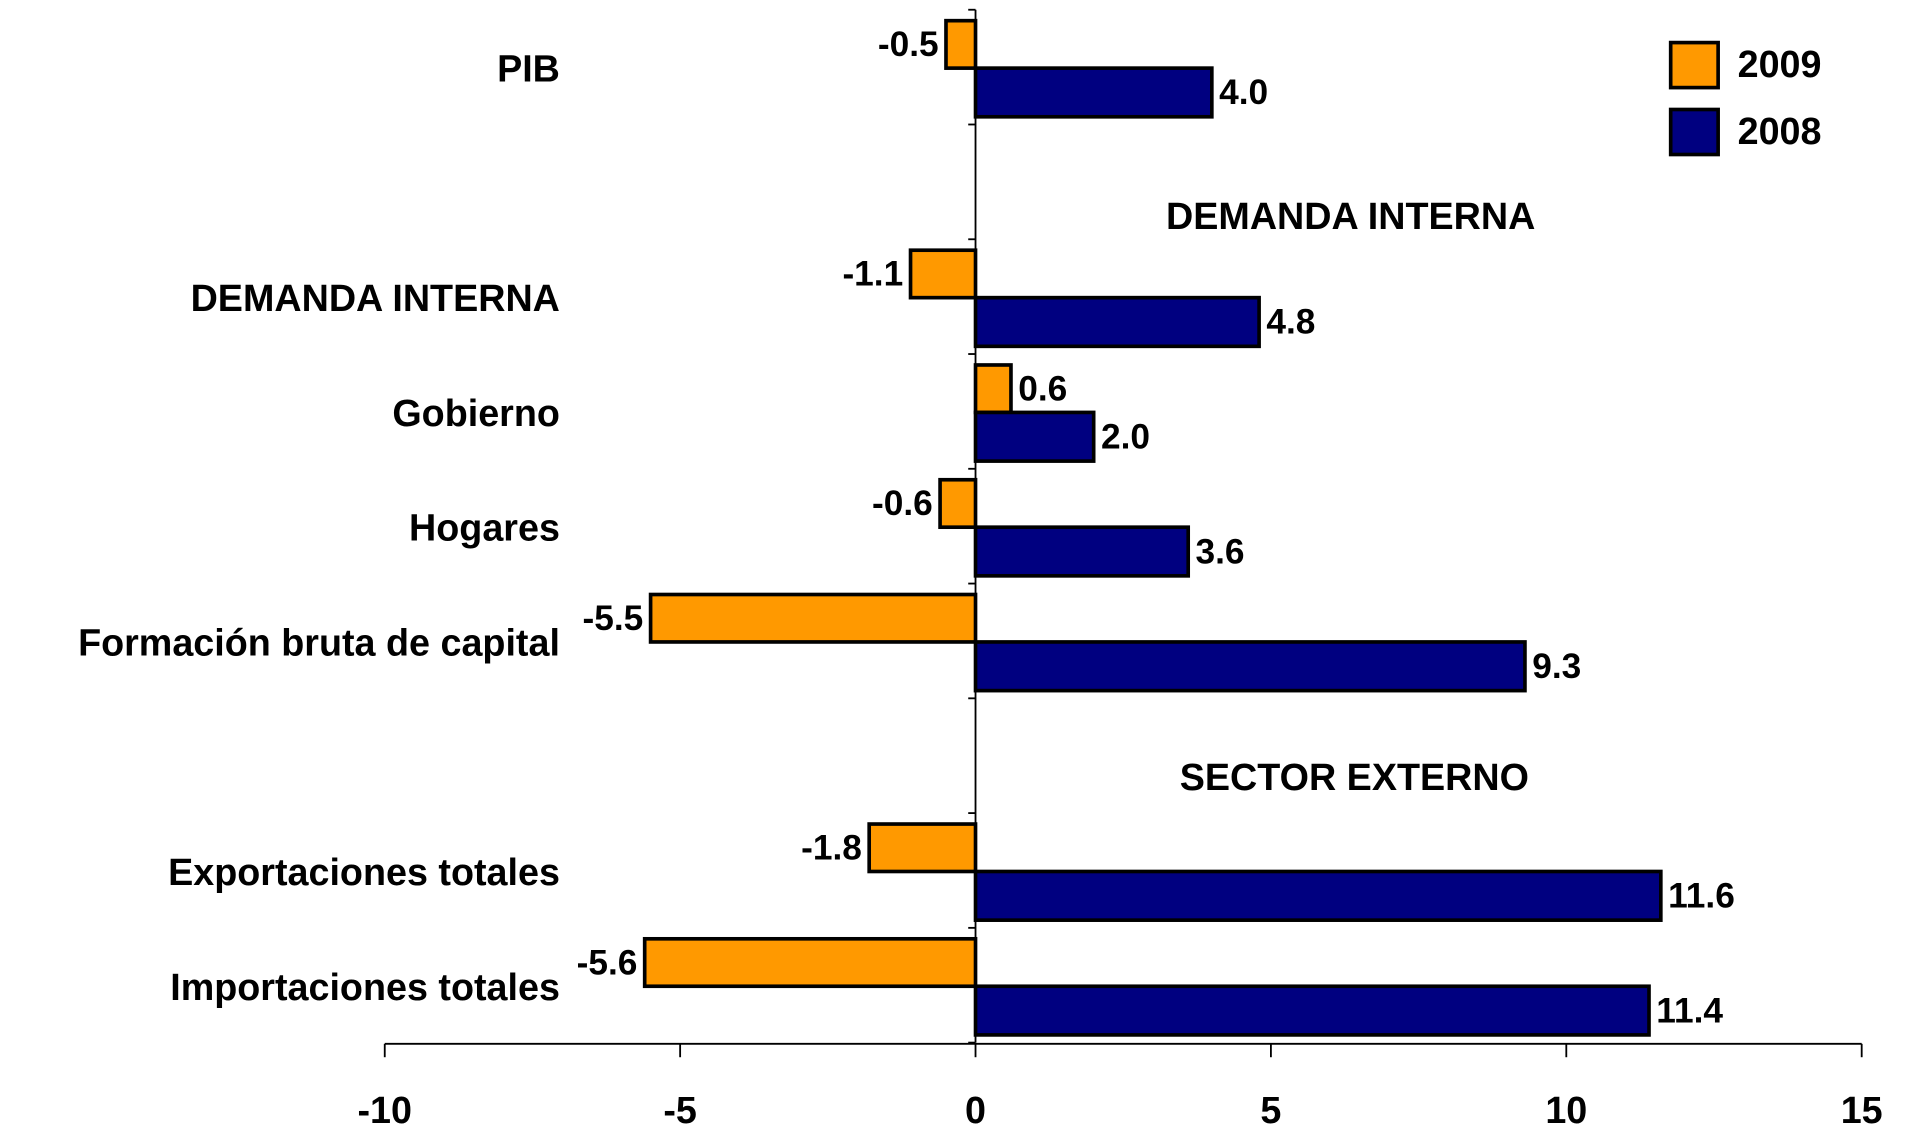 The height and width of the screenshot is (1129, 1907). What do you see at coordinates (1125, 437) in the screenshot?
I see `data-label: 2.0` at bounding box center [1125, 437].